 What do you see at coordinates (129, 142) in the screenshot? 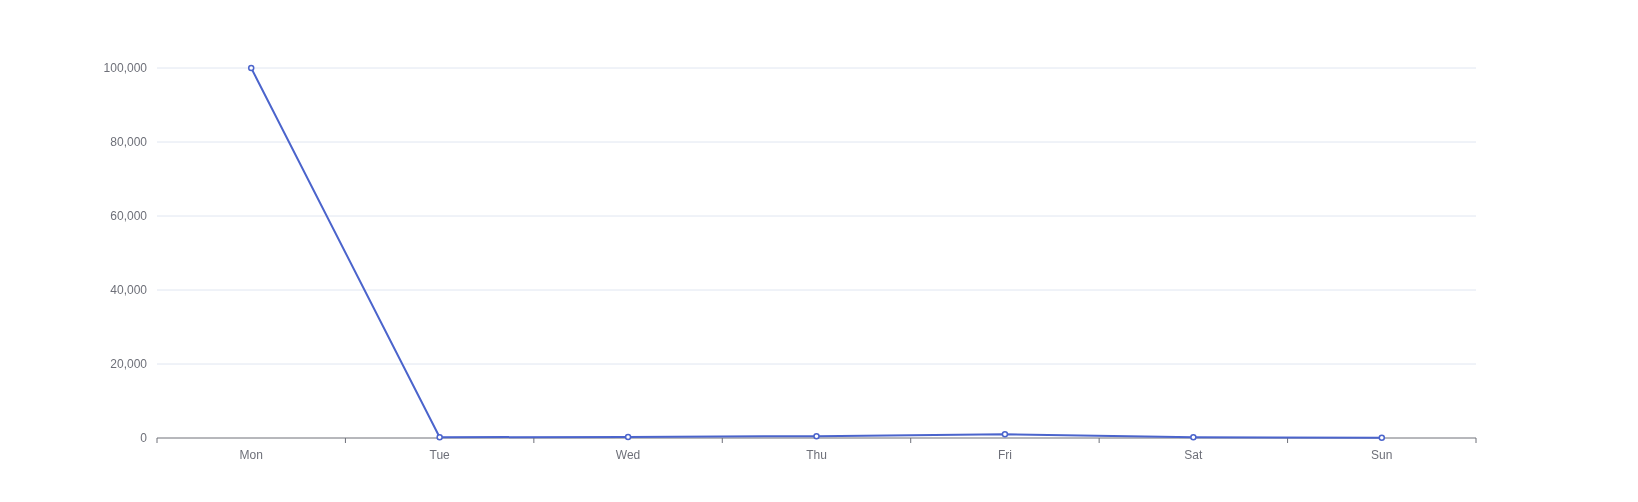
I see `y-tick-label: 80,000` at bounding box center [129, 142].